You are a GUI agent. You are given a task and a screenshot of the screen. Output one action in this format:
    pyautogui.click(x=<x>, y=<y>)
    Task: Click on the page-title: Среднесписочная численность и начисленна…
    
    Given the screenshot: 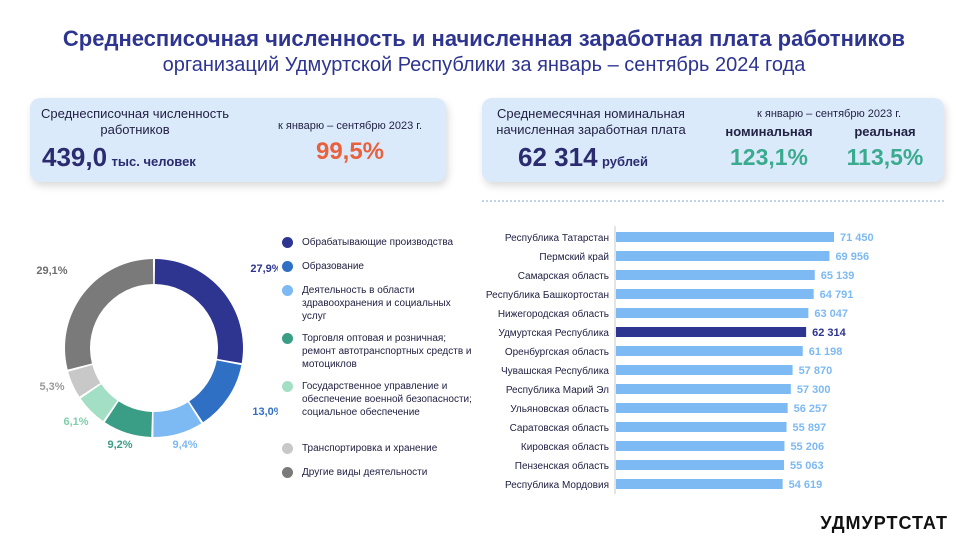 What is the action you would take?
    pyautogui.click(x=484, y=38)
    